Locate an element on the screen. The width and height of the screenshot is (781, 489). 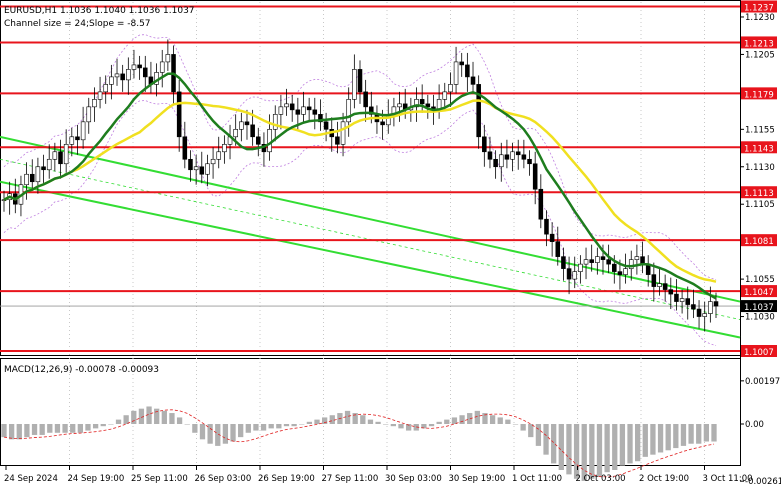
level-tag-label: 1.1113 is located at coordinates (759, 194).